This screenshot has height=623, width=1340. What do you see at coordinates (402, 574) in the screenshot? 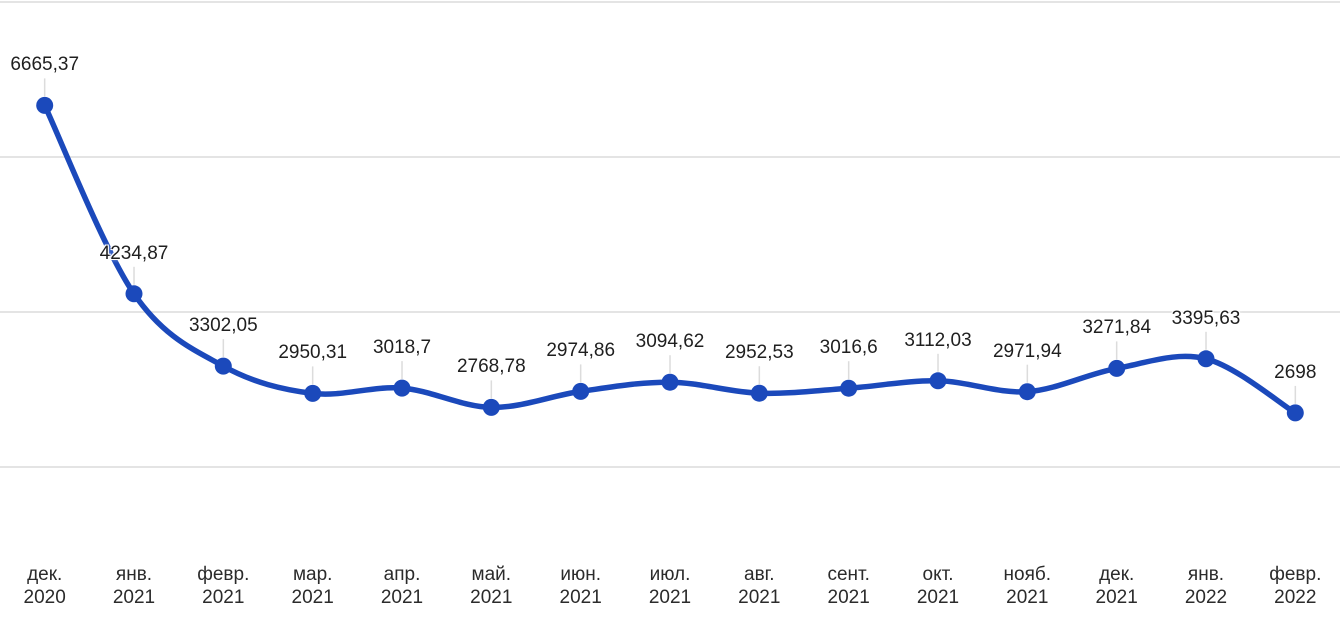
I see `x-axis-label-month: апр.` at bounding box center [402, 574].